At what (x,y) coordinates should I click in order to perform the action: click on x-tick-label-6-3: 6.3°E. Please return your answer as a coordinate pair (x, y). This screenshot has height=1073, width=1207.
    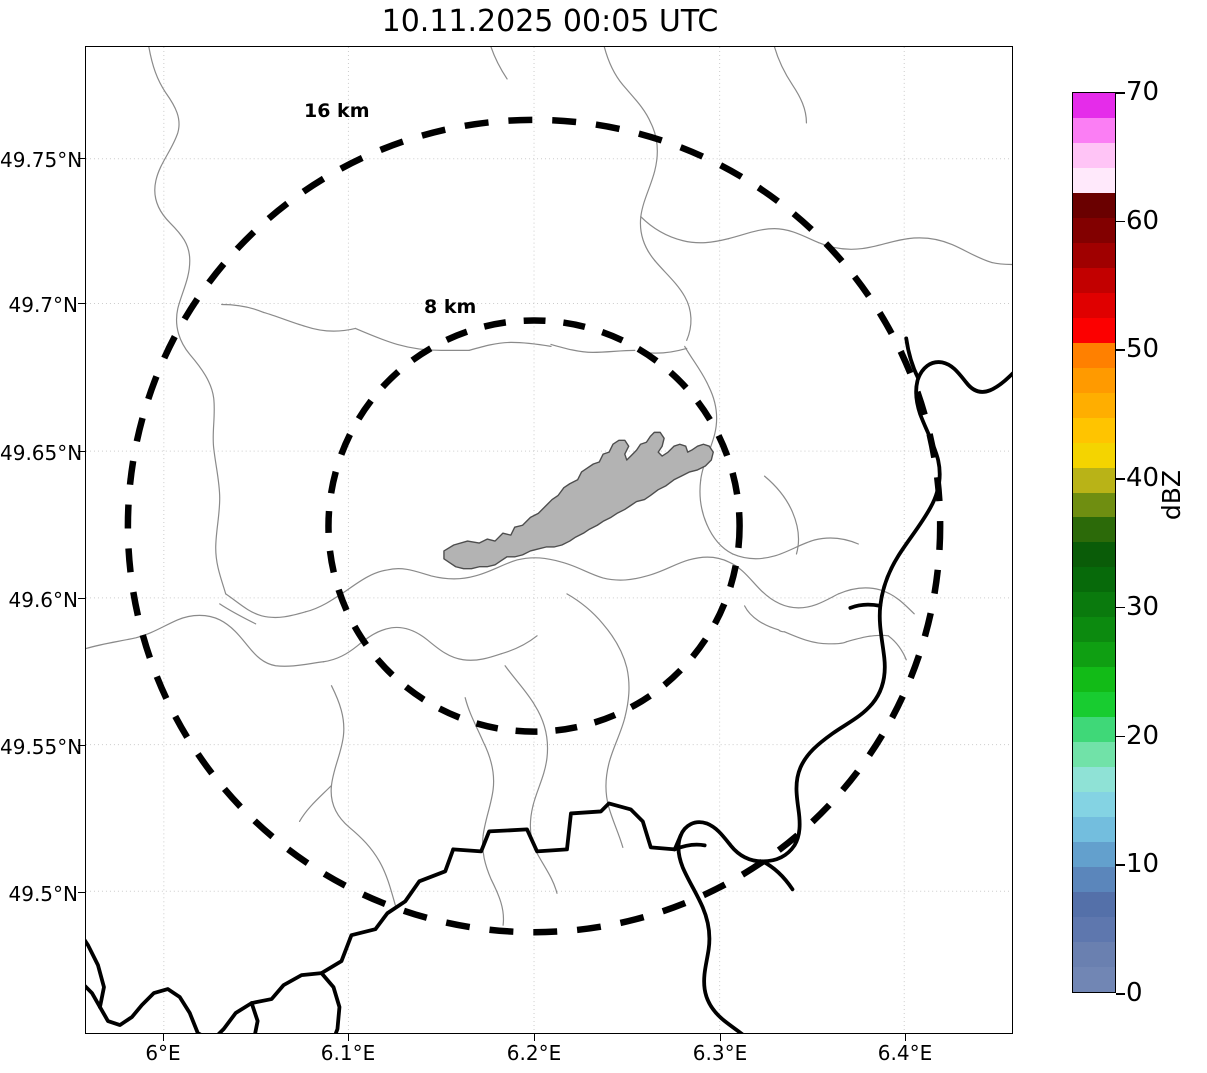
    Looking at the image, I should click on (720, 1053).